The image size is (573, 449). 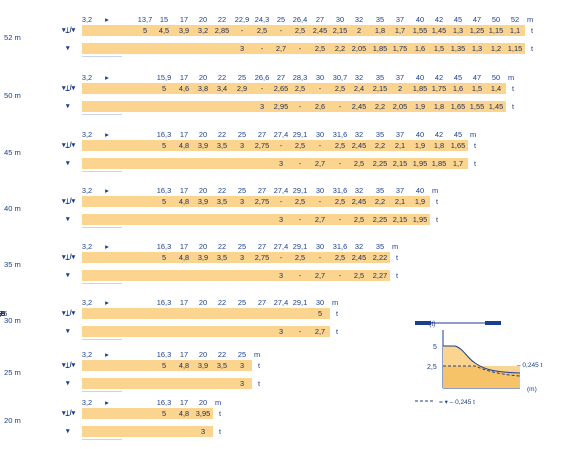 What do you see at coordinates (69, 257) in the screenshot?
I see `hook-block-icon: ▾⍊/▾` at bounding box center [69, 257].